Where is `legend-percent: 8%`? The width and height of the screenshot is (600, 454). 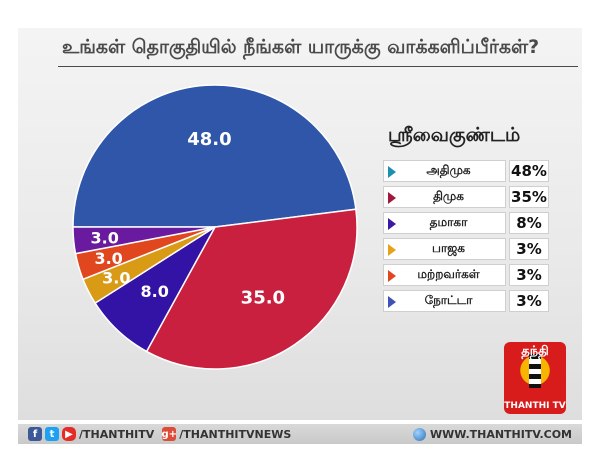 legend-percent: 8% is located at coordinates (529, 223).